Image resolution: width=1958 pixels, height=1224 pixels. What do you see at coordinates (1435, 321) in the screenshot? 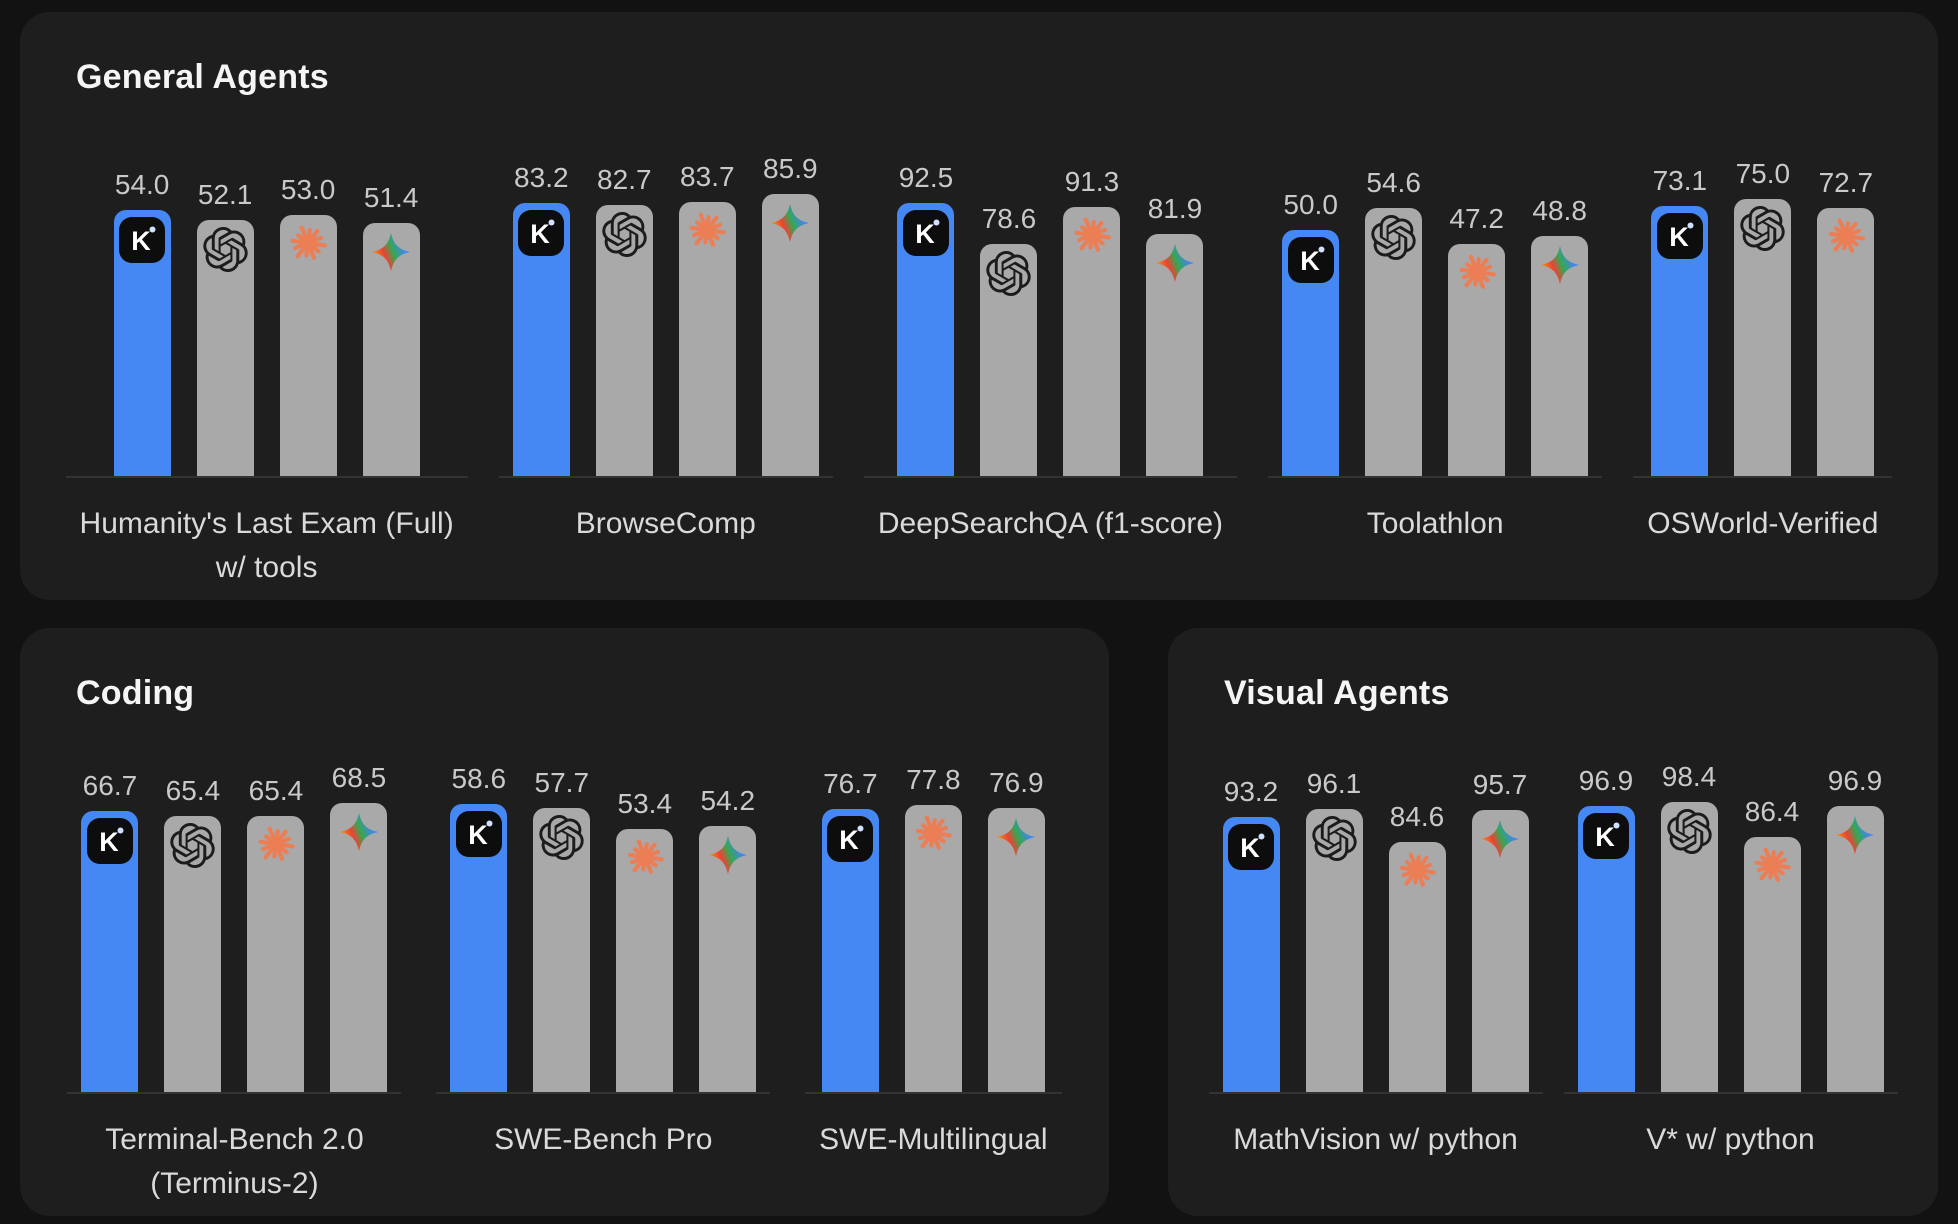
I see `bars-row: 50.0 K 54.6 47.2 48.8` at bounding box center [1435, 321].